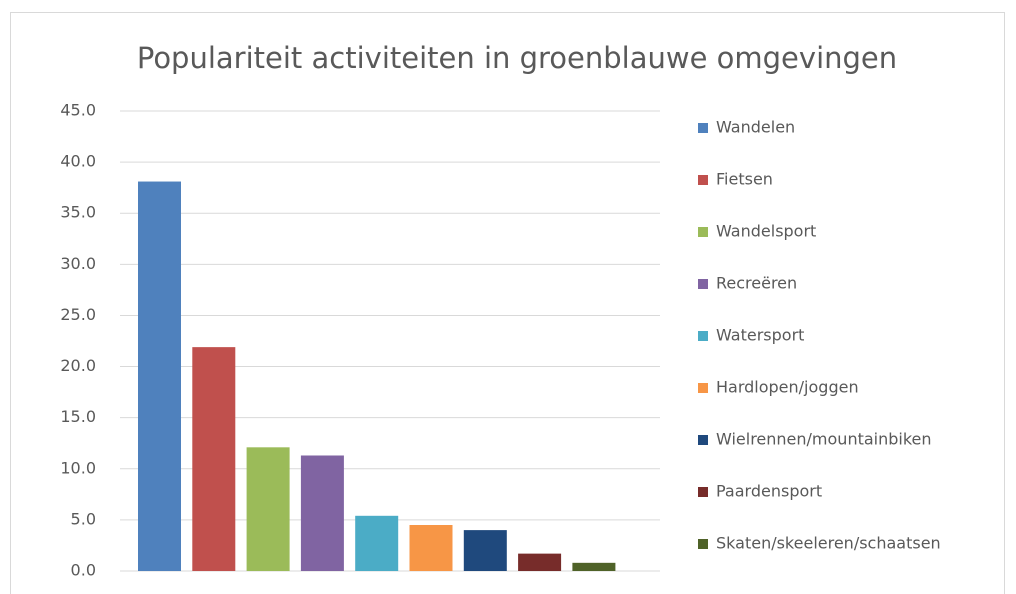  What do you see at coordinates (755, 127) in the screenshot?
I see `legend-label: Wandelen` at bounding box center [755, 127].